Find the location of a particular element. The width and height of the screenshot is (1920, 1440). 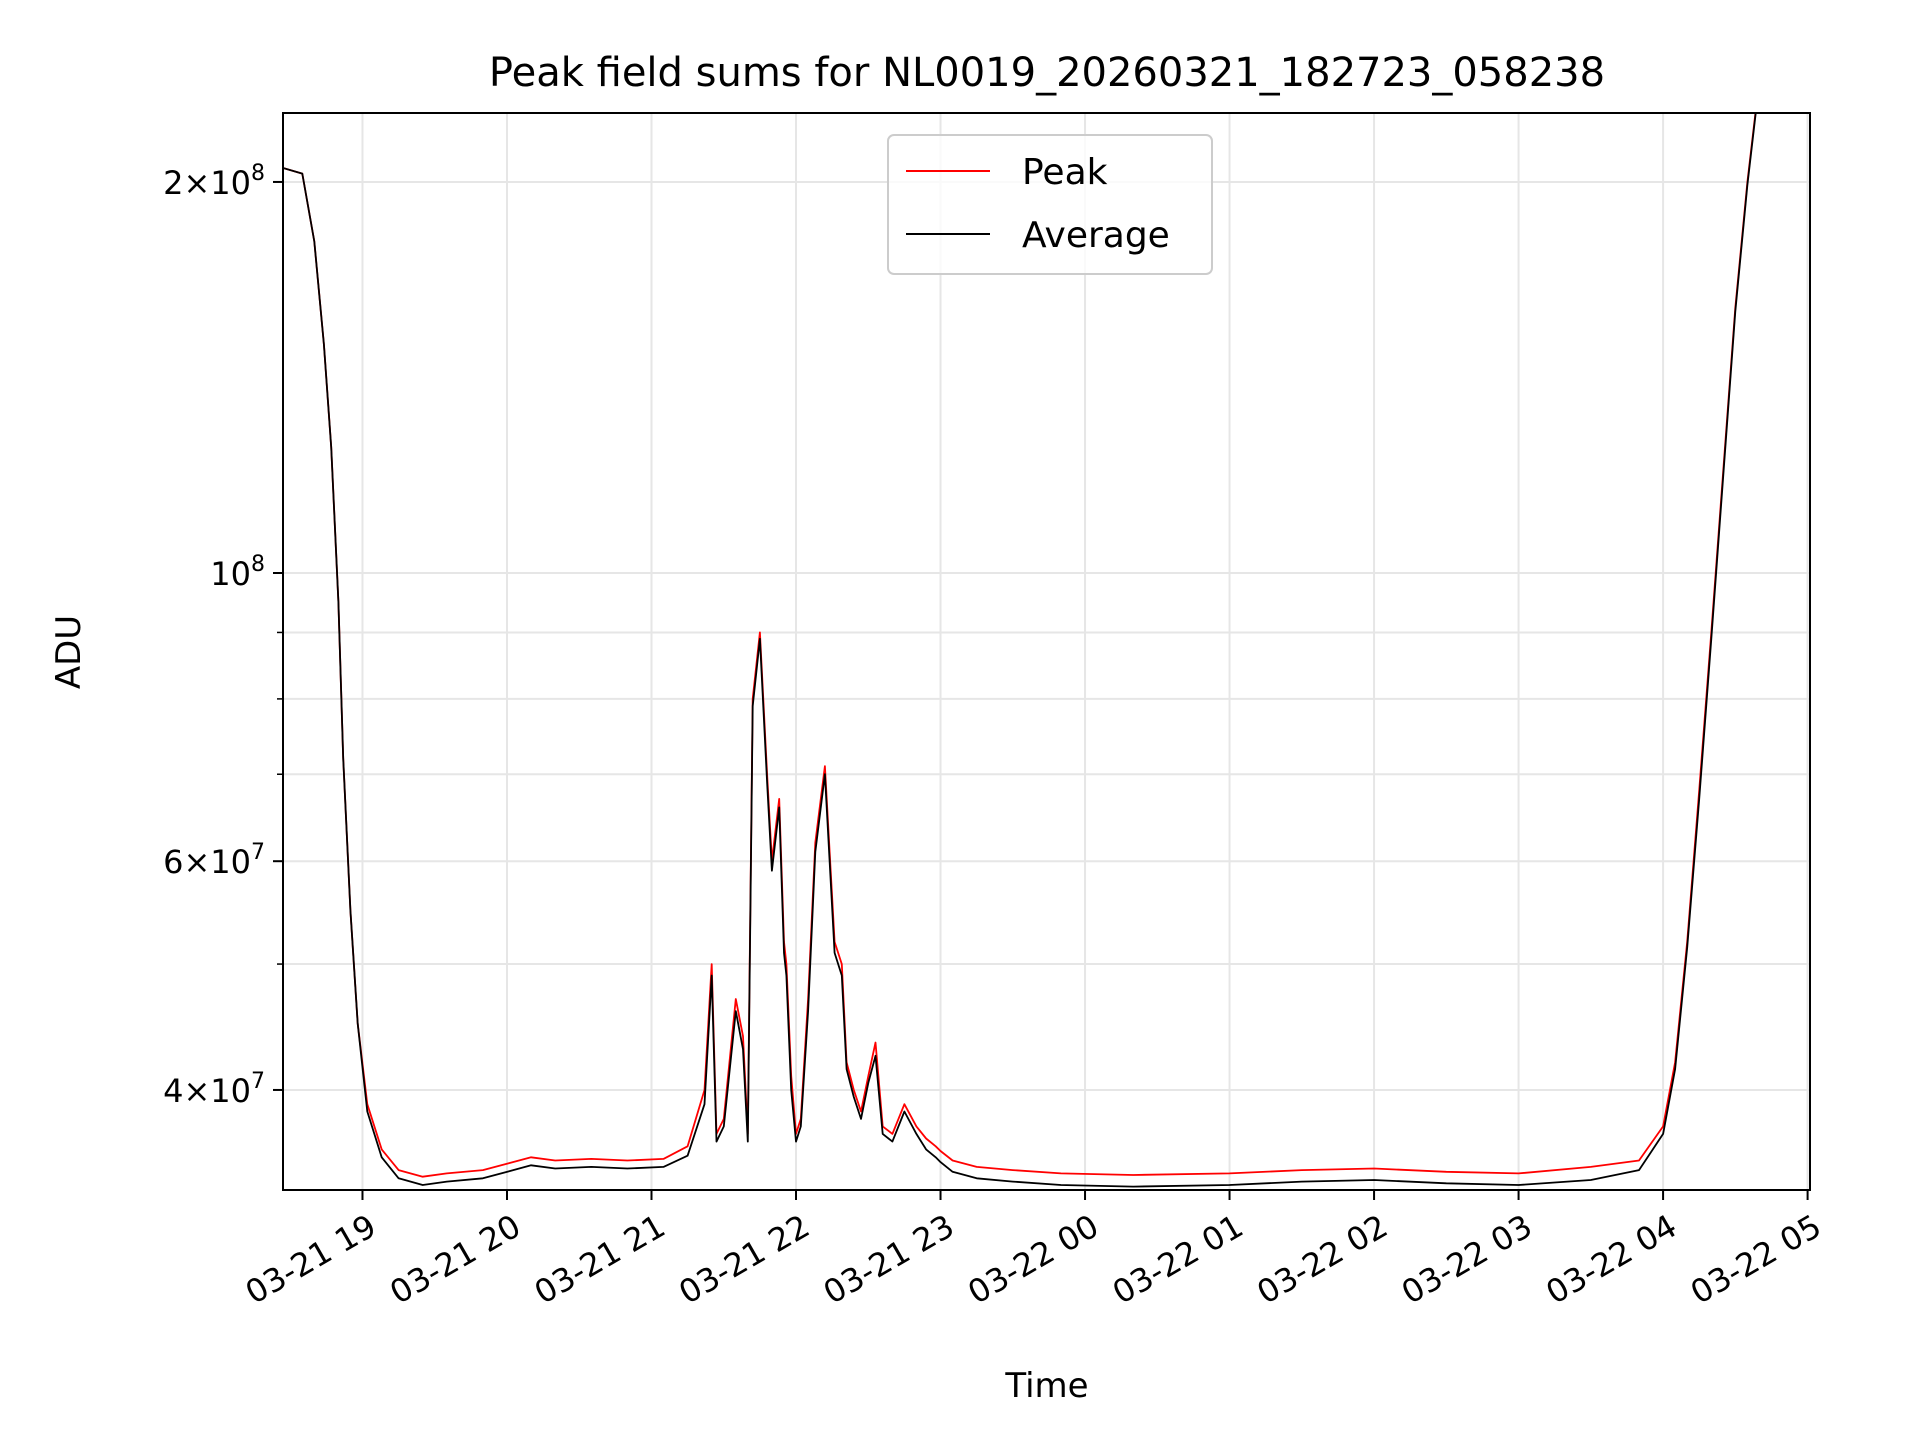

x-axis-label: Time is located at coordinates (1046, 1386).